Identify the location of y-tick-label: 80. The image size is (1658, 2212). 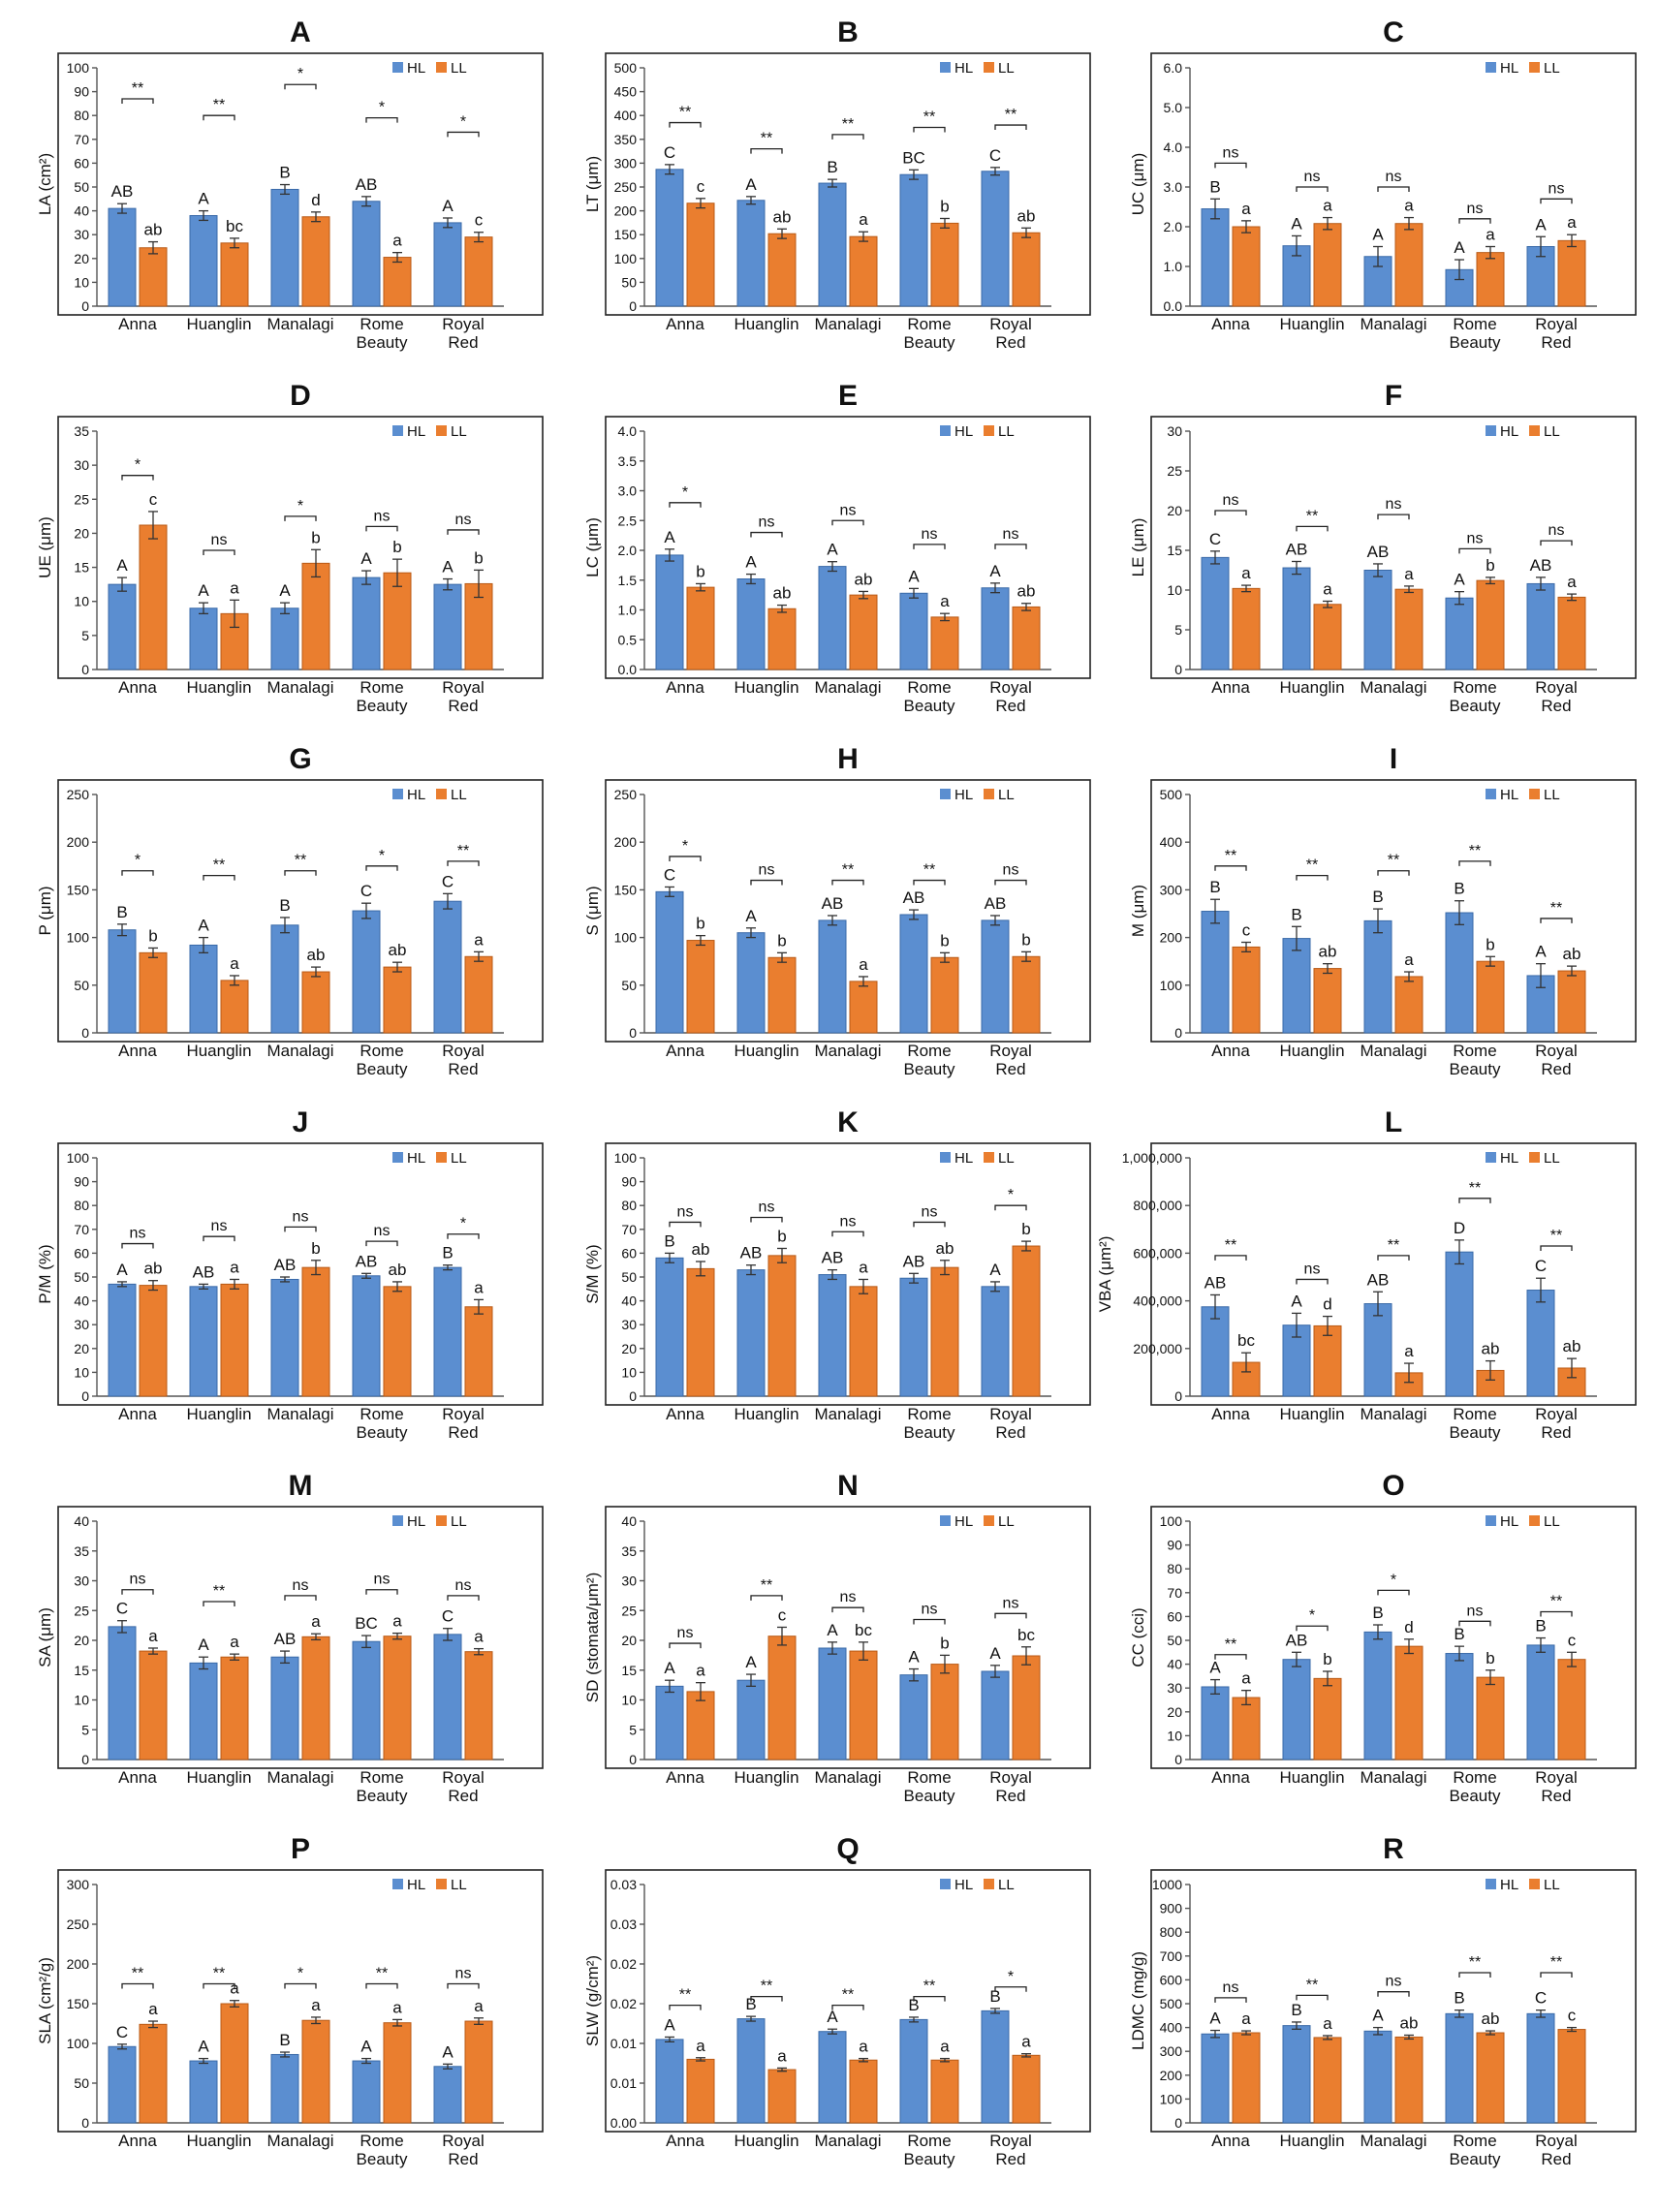
(1174, 1568).